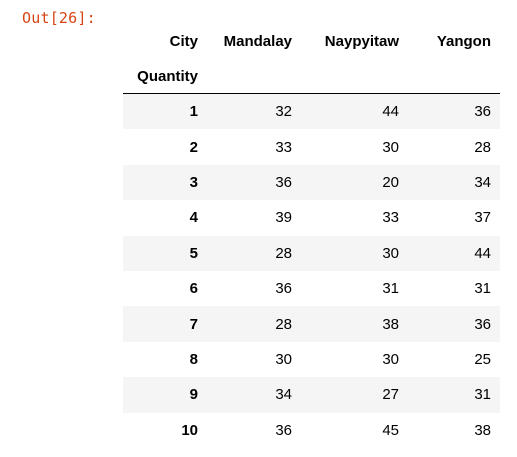  What do you see at coordinates (161, 253) in the screenshot?
I see `row-index-cell: 5` at bounding box center [161, 253].